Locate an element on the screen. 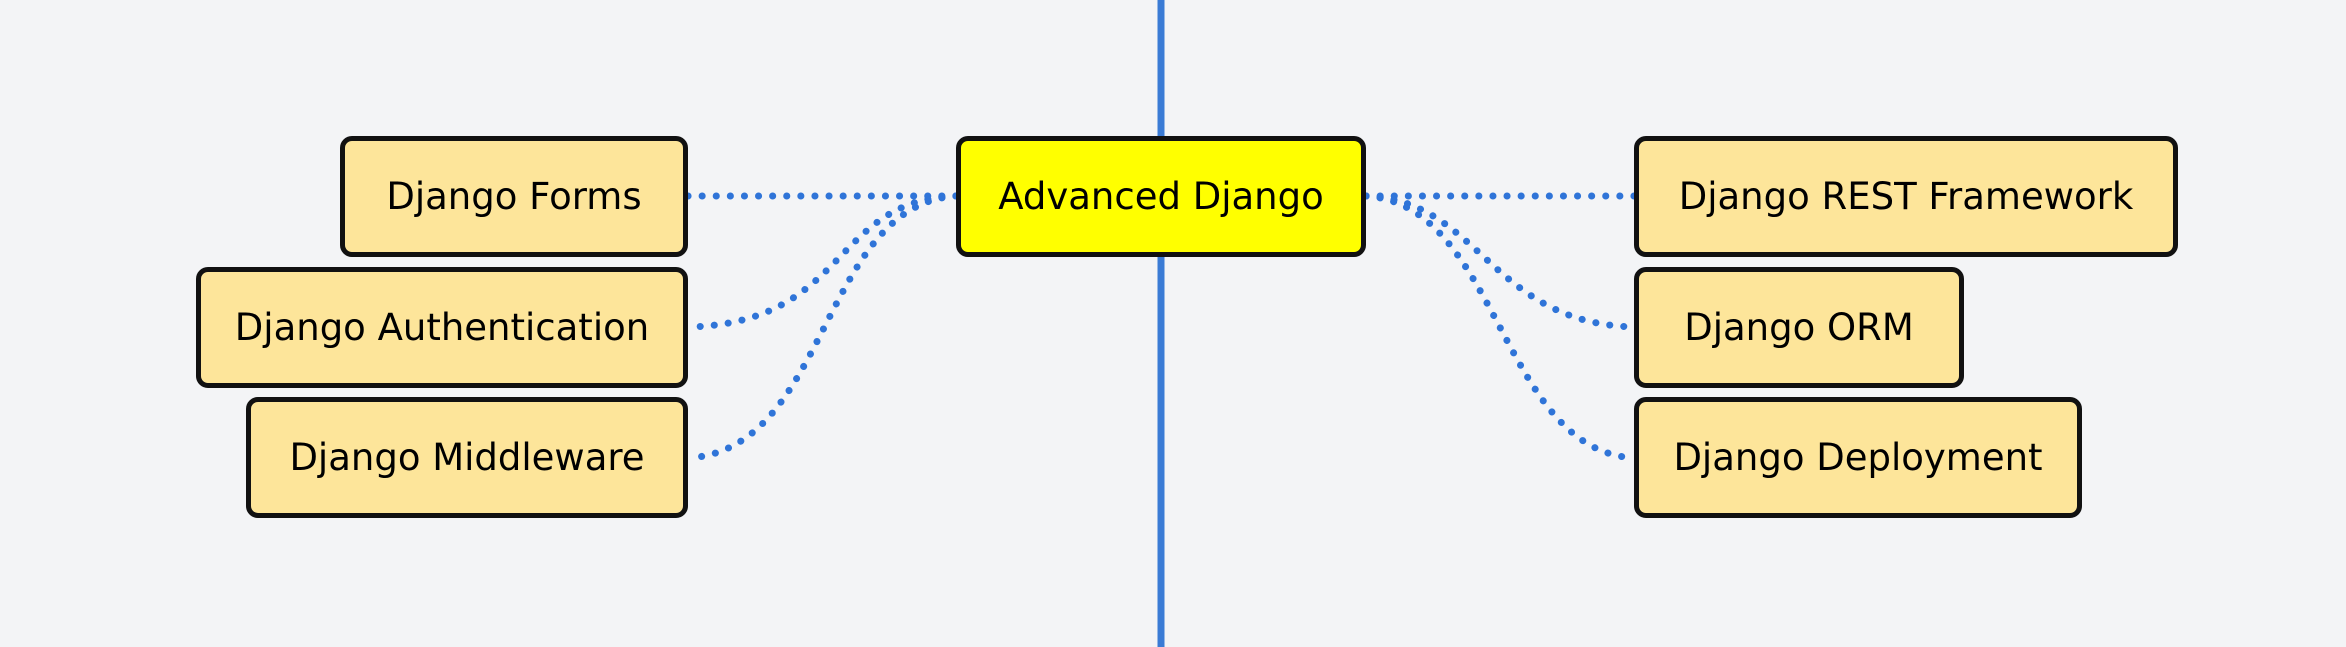 The width and height of the screenshot is (2346, 647). node-label: Django Deployment is located at coordinates (1858, 457).